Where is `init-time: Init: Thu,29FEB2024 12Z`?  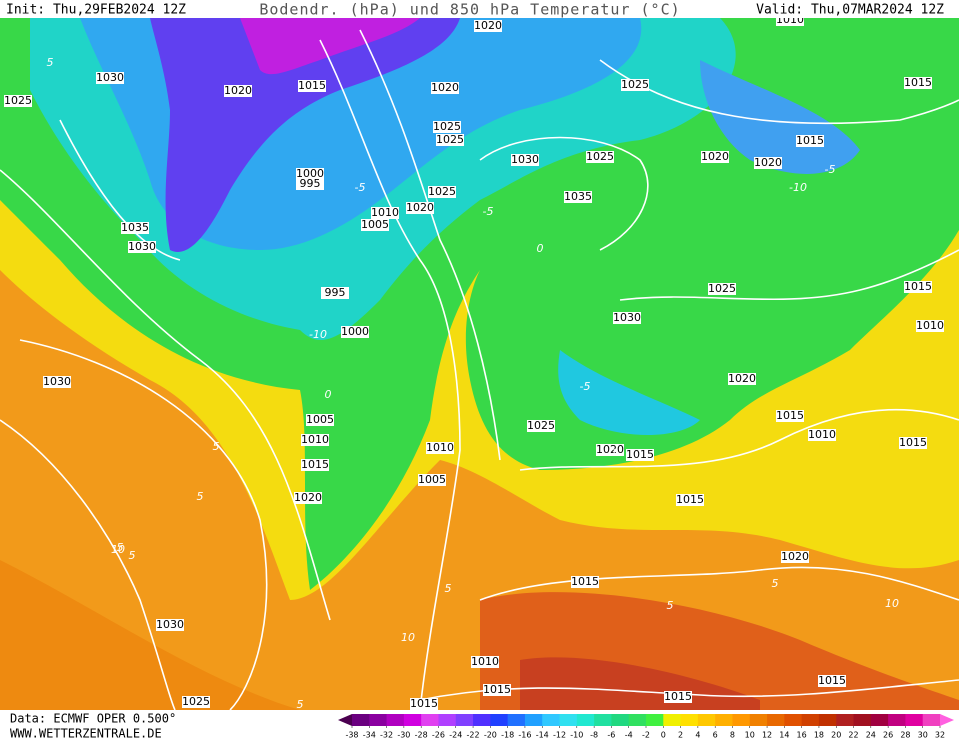 init-time: Init: Thu,29FEB2024 12Z is located at coordinates (96, 10).